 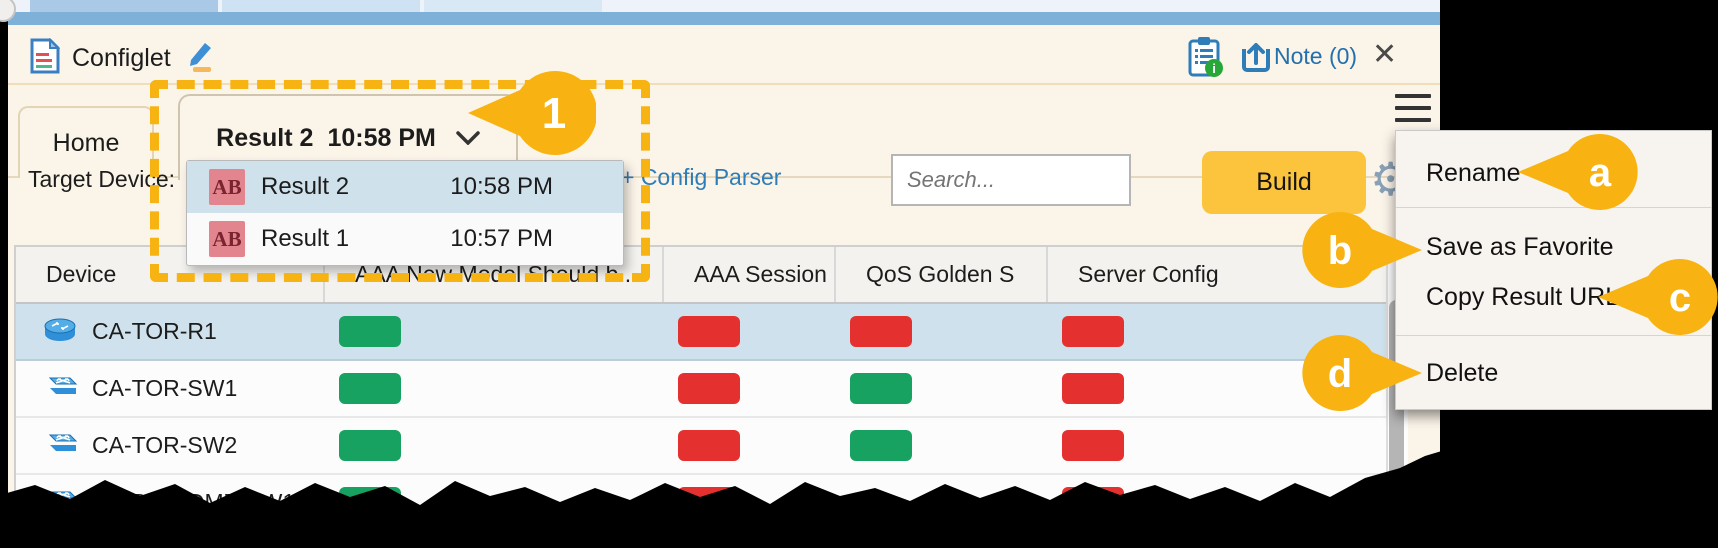 I want to click on result-tab-time: 10:58 PM, so click(x=381, y=137).